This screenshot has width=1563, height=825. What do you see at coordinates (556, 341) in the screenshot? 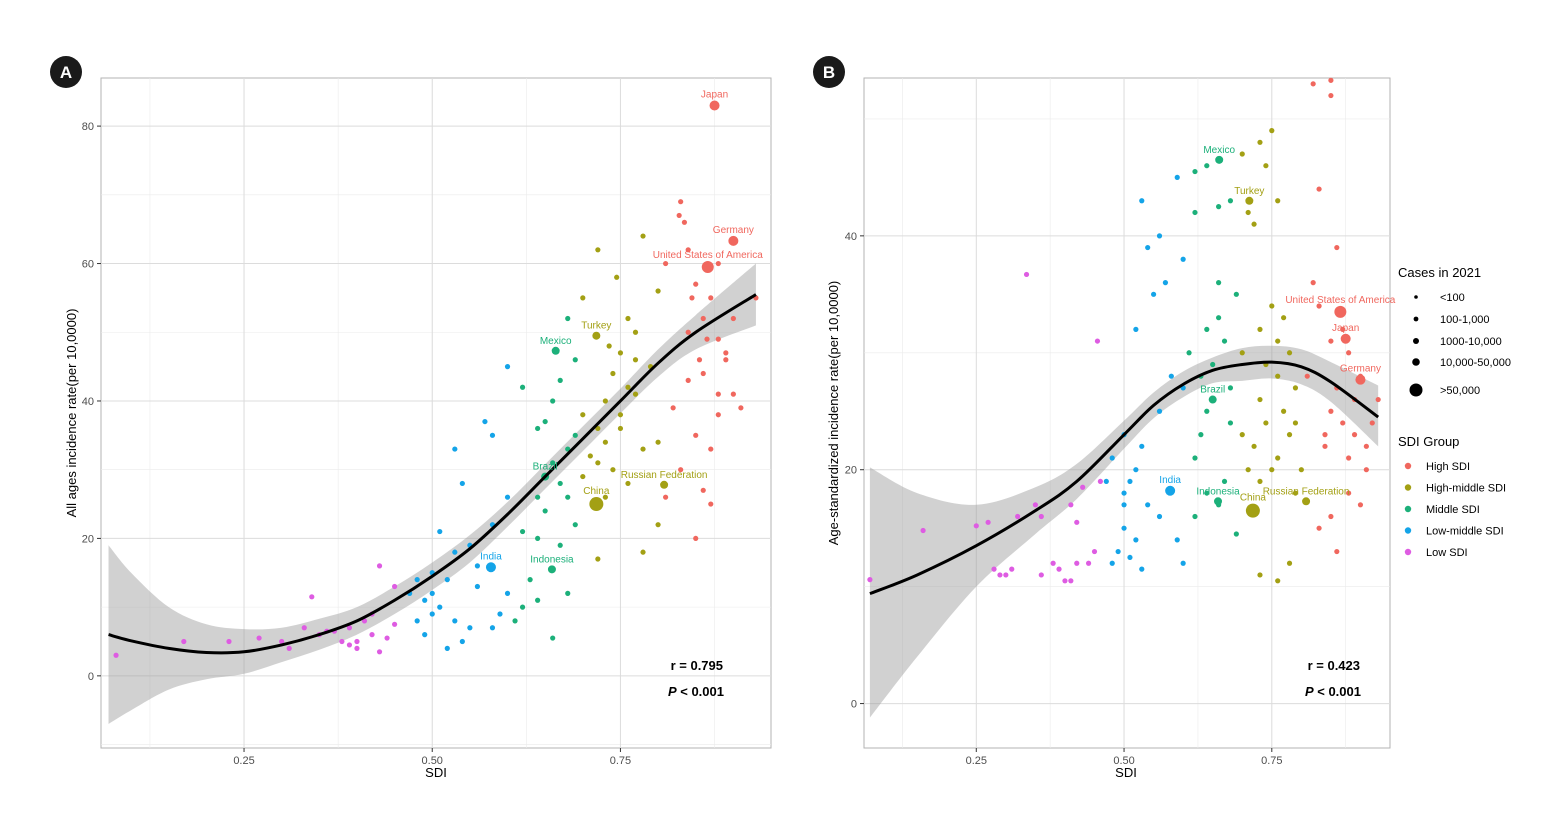
I see `point-label: Mexico` at bounding box center [556, 341].